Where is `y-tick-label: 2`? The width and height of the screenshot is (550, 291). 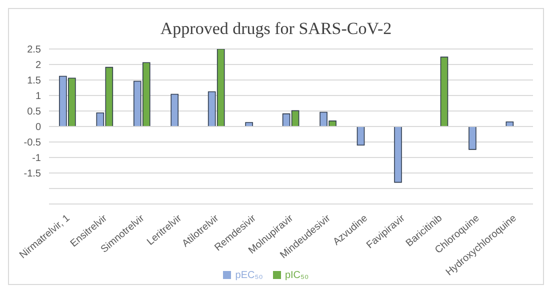
y-tick-label: 2 is located at coordinates (38, 66).